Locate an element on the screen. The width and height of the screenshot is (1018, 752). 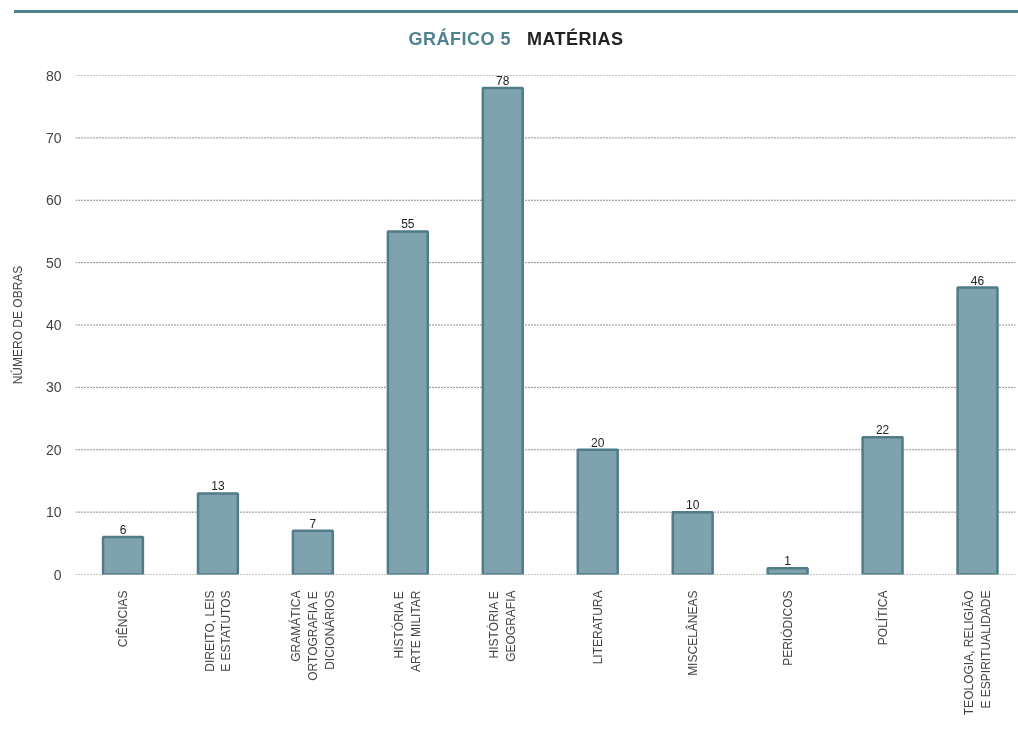
y-axis-title: NÚMERO DE OBRAS is located at coordinates (17, 325).